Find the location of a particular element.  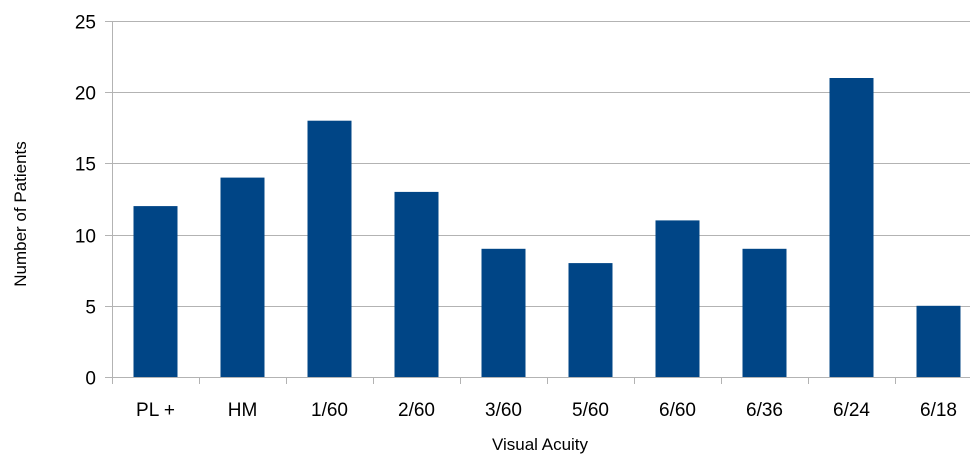

y-axis-title: Number of Patients is located at coordinates (20, 214).